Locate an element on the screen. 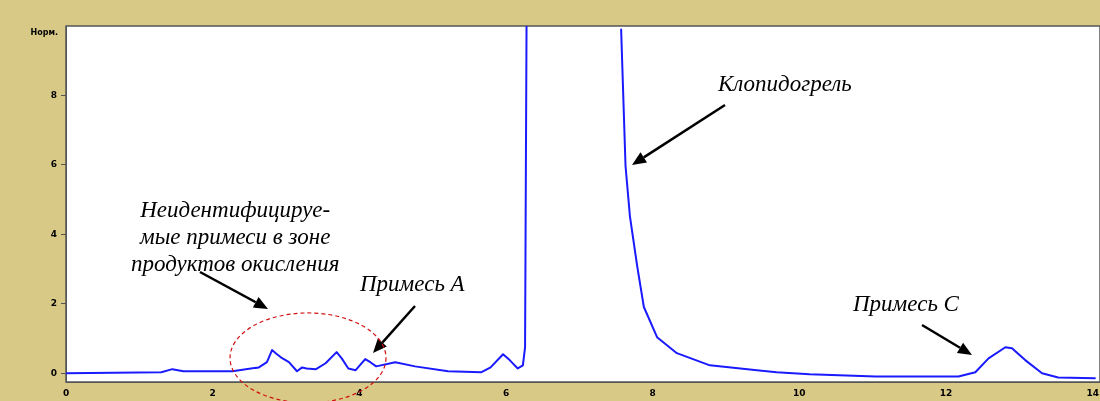  x-tick-label: 14 is located at coordinates (1092, 392).